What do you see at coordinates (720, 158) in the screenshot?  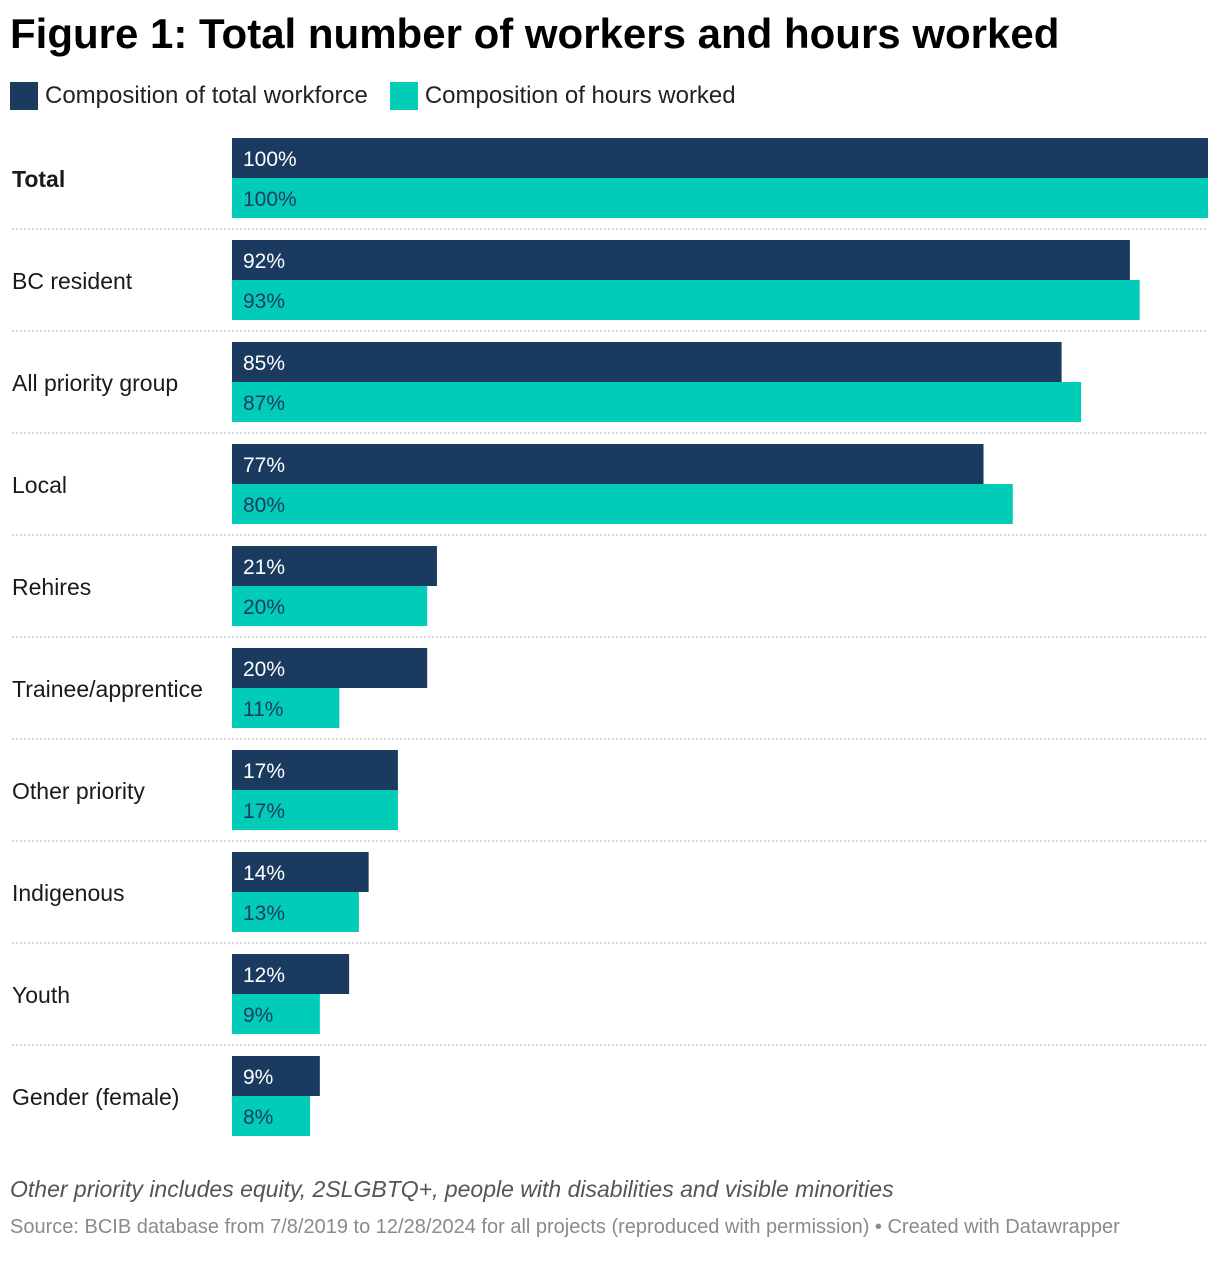 I see `bar-workforce-total` at bounding box center [720, 158].